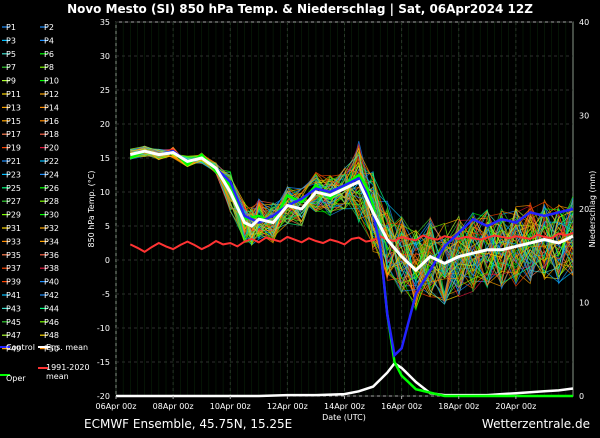 This screenshot has width=600, height=438. I want to click on legend-member-label: P17, so click(13, 134).